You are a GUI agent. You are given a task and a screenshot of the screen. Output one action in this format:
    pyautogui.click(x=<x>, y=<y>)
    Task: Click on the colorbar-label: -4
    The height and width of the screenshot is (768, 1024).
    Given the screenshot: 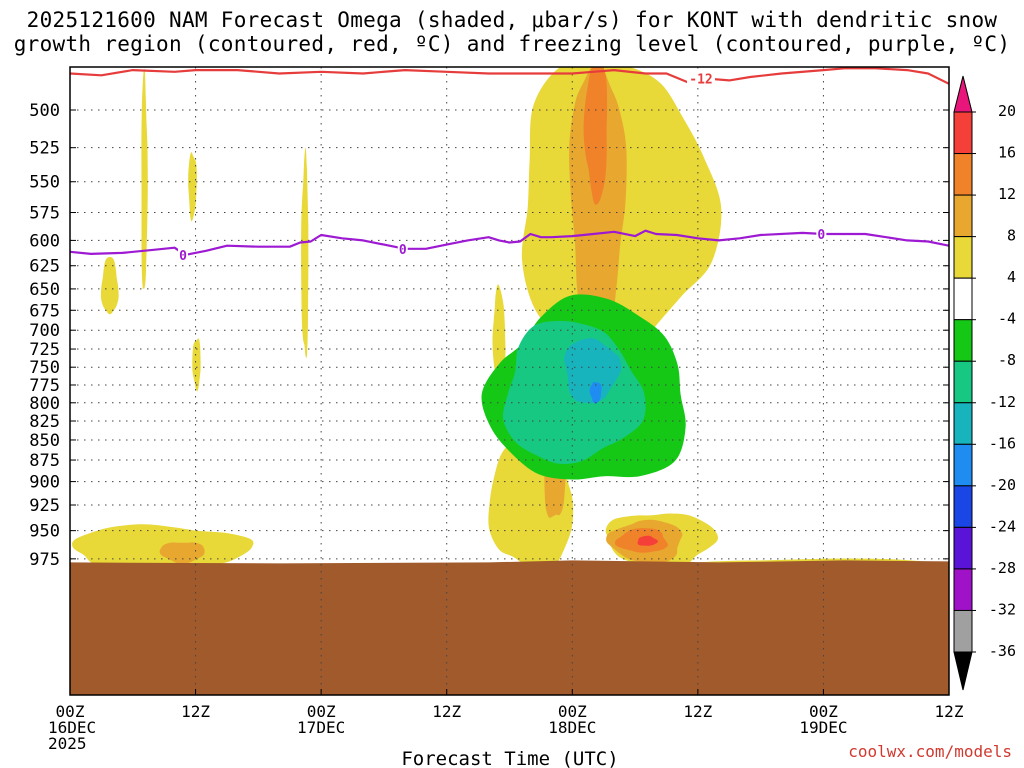 What is the action you would take?
    pyautogui.click(x=1007, y=319)
    